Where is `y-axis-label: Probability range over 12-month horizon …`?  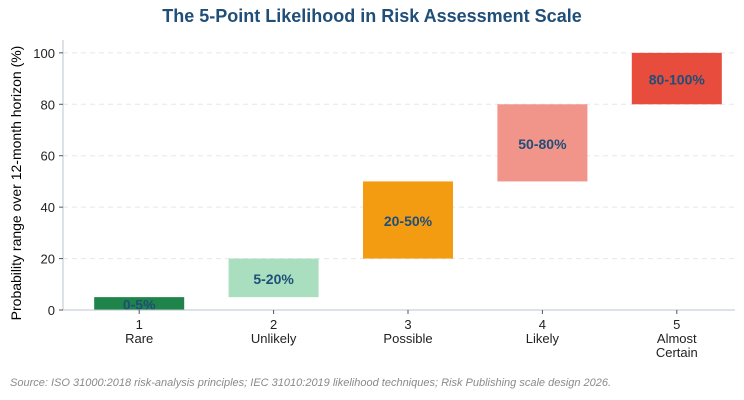
y-axis-label: Probability range over 12-month horizon … is located at coordinates (16, 183).